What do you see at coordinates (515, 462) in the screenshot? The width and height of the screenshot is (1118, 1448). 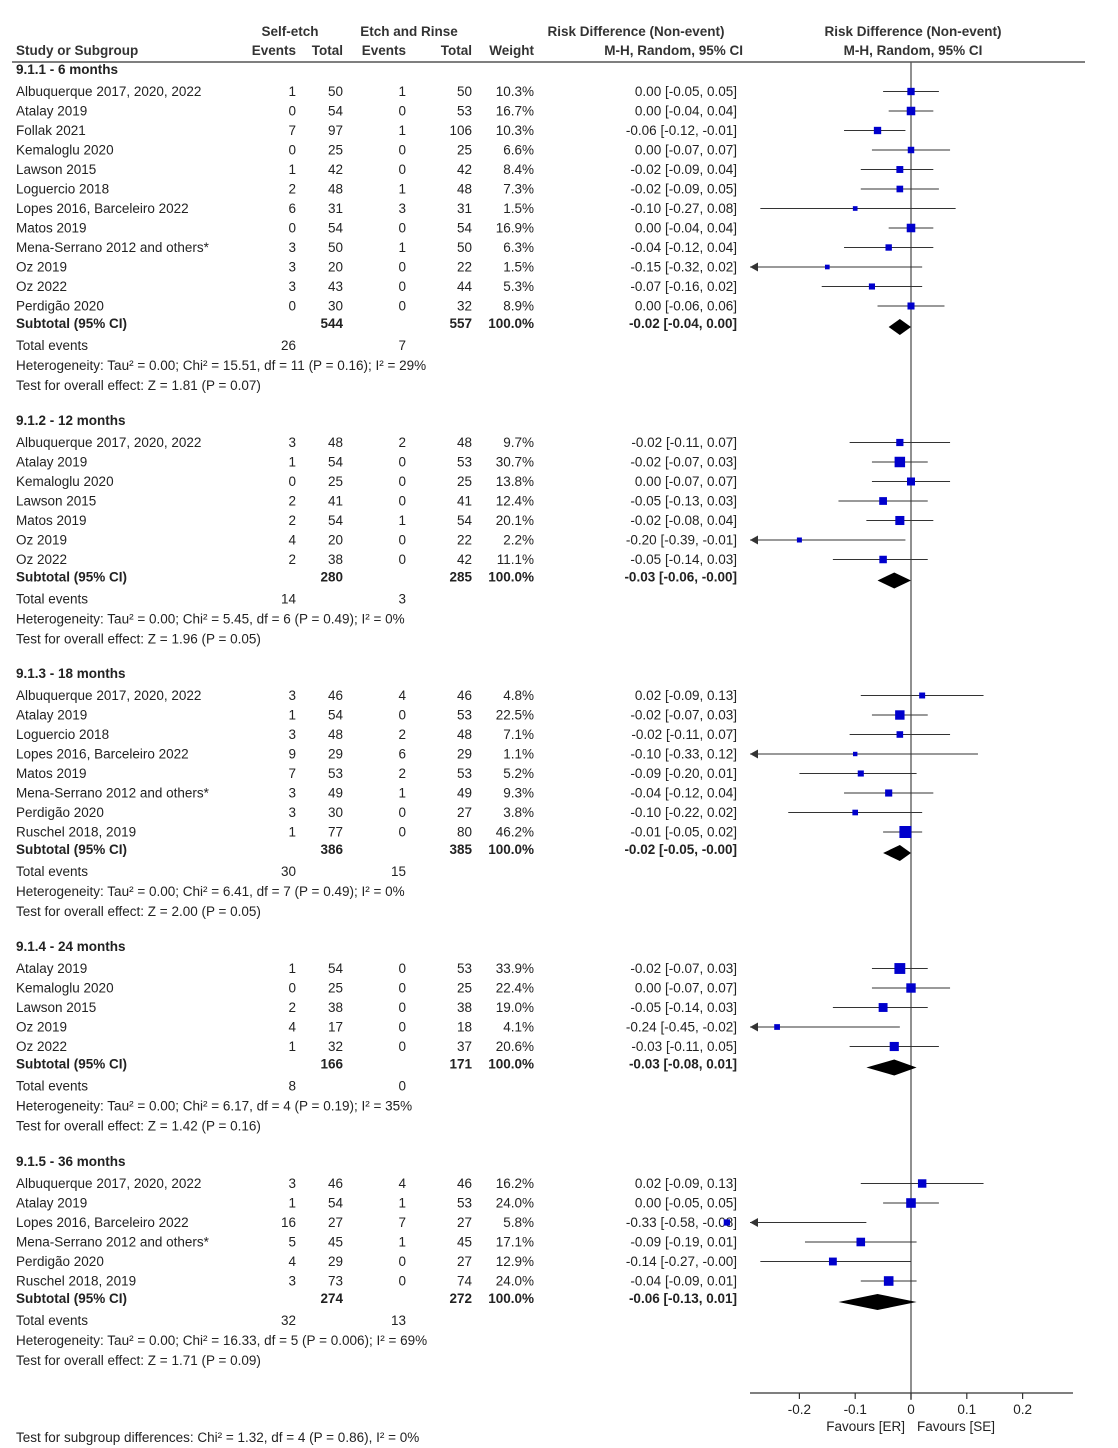 I see `study-weight: 30.7%` at bounding box center [515, 462].